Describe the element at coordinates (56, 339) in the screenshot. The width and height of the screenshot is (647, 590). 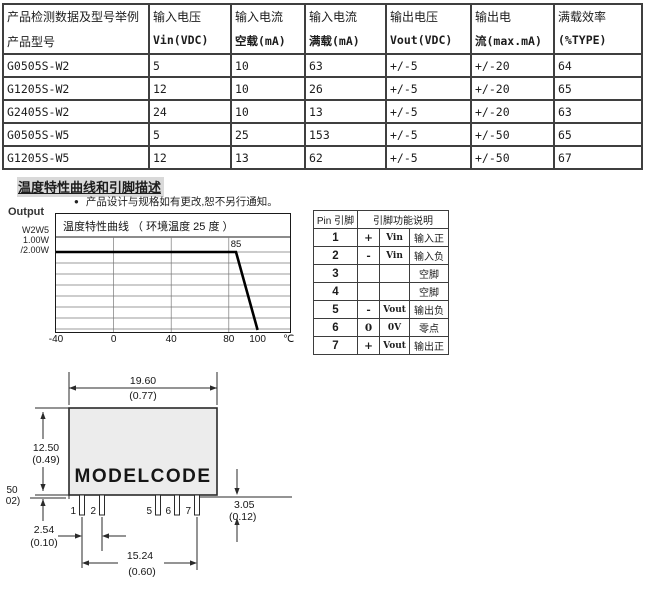
I see `x-tick-label: -40` at that location.